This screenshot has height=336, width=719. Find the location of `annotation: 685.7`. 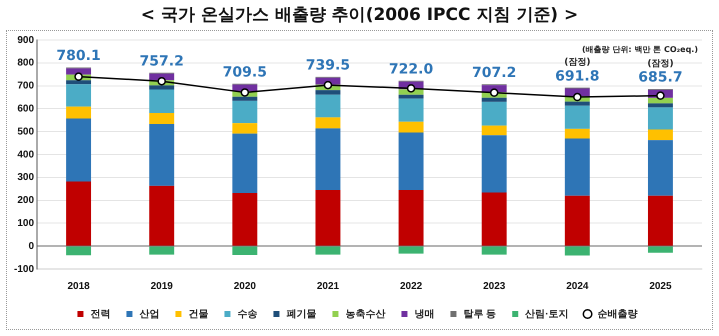

annotation: 685.7 is located at coordinates (660, 78).